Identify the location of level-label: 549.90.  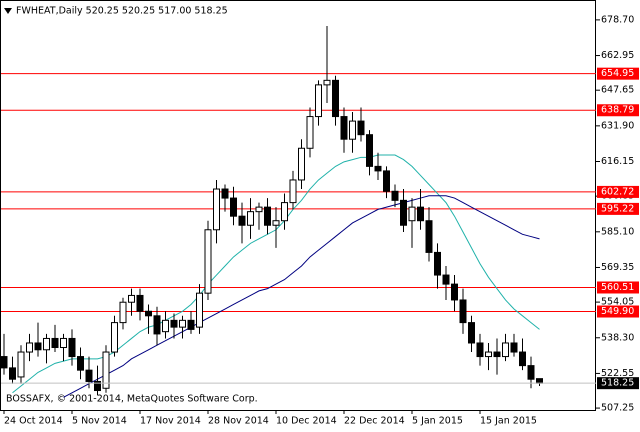
(617, 311).